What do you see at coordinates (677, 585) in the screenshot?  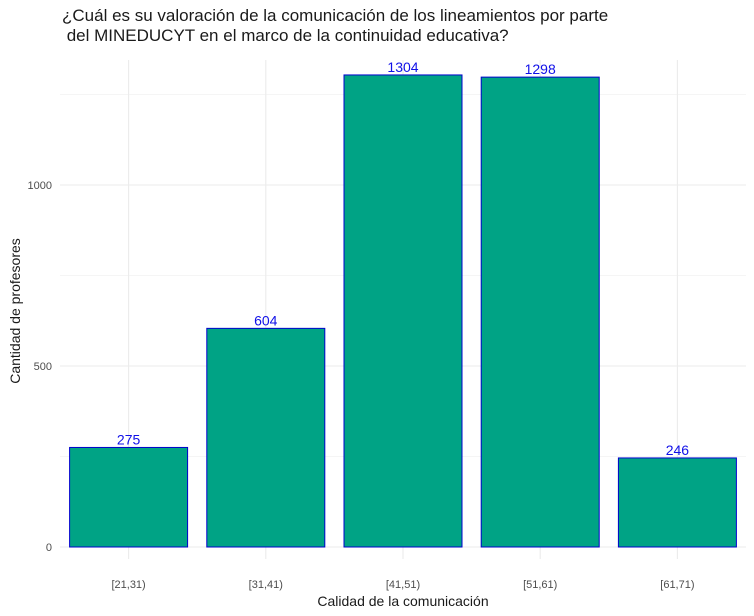 I see `x-tick-label: [61,71)` at bounding box center [677, 585].